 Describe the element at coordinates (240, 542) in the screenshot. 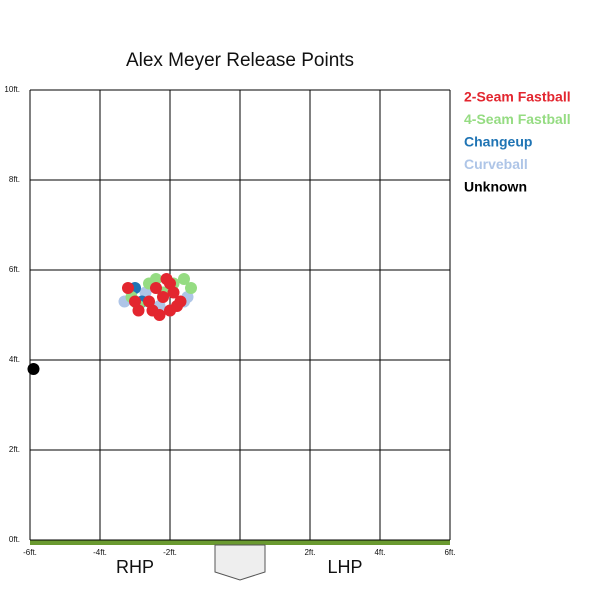

I see `ground` at that location.